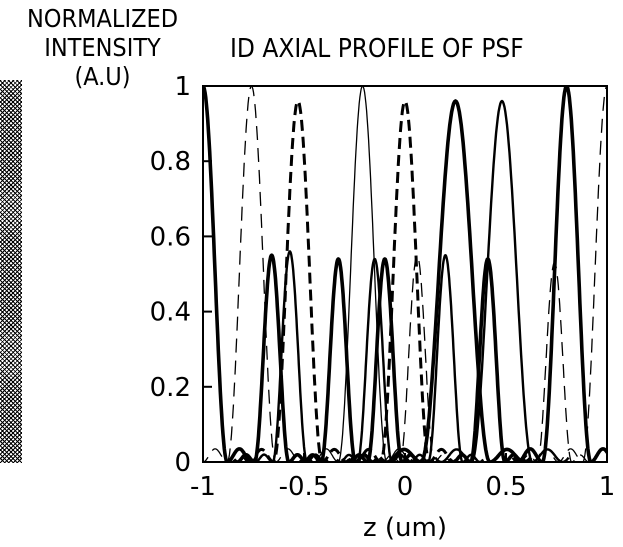 The image size is (623, 547). What do you see at coordinates (170, 388) in the screenshot?
I see `y-tick-label: 0.2` at bounding box center [170, 388].